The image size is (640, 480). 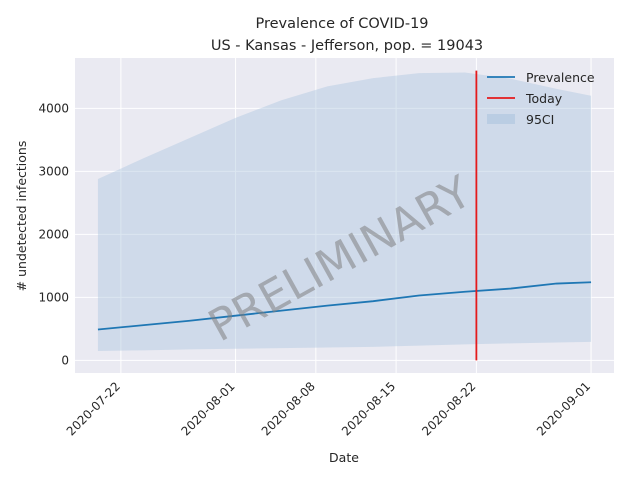 I want to click on x-tick-label: 2020-07-22, so click(x=93, y=408).